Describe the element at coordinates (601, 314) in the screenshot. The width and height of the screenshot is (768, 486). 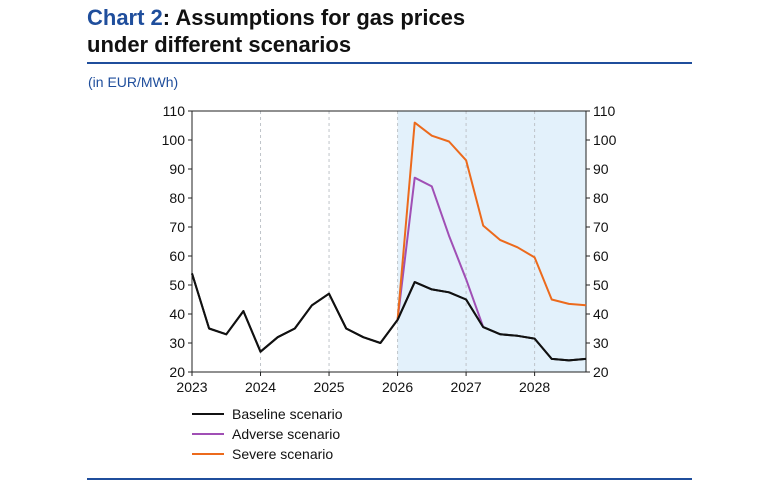
I see `y-tick-label-right-40: 40` at that location.